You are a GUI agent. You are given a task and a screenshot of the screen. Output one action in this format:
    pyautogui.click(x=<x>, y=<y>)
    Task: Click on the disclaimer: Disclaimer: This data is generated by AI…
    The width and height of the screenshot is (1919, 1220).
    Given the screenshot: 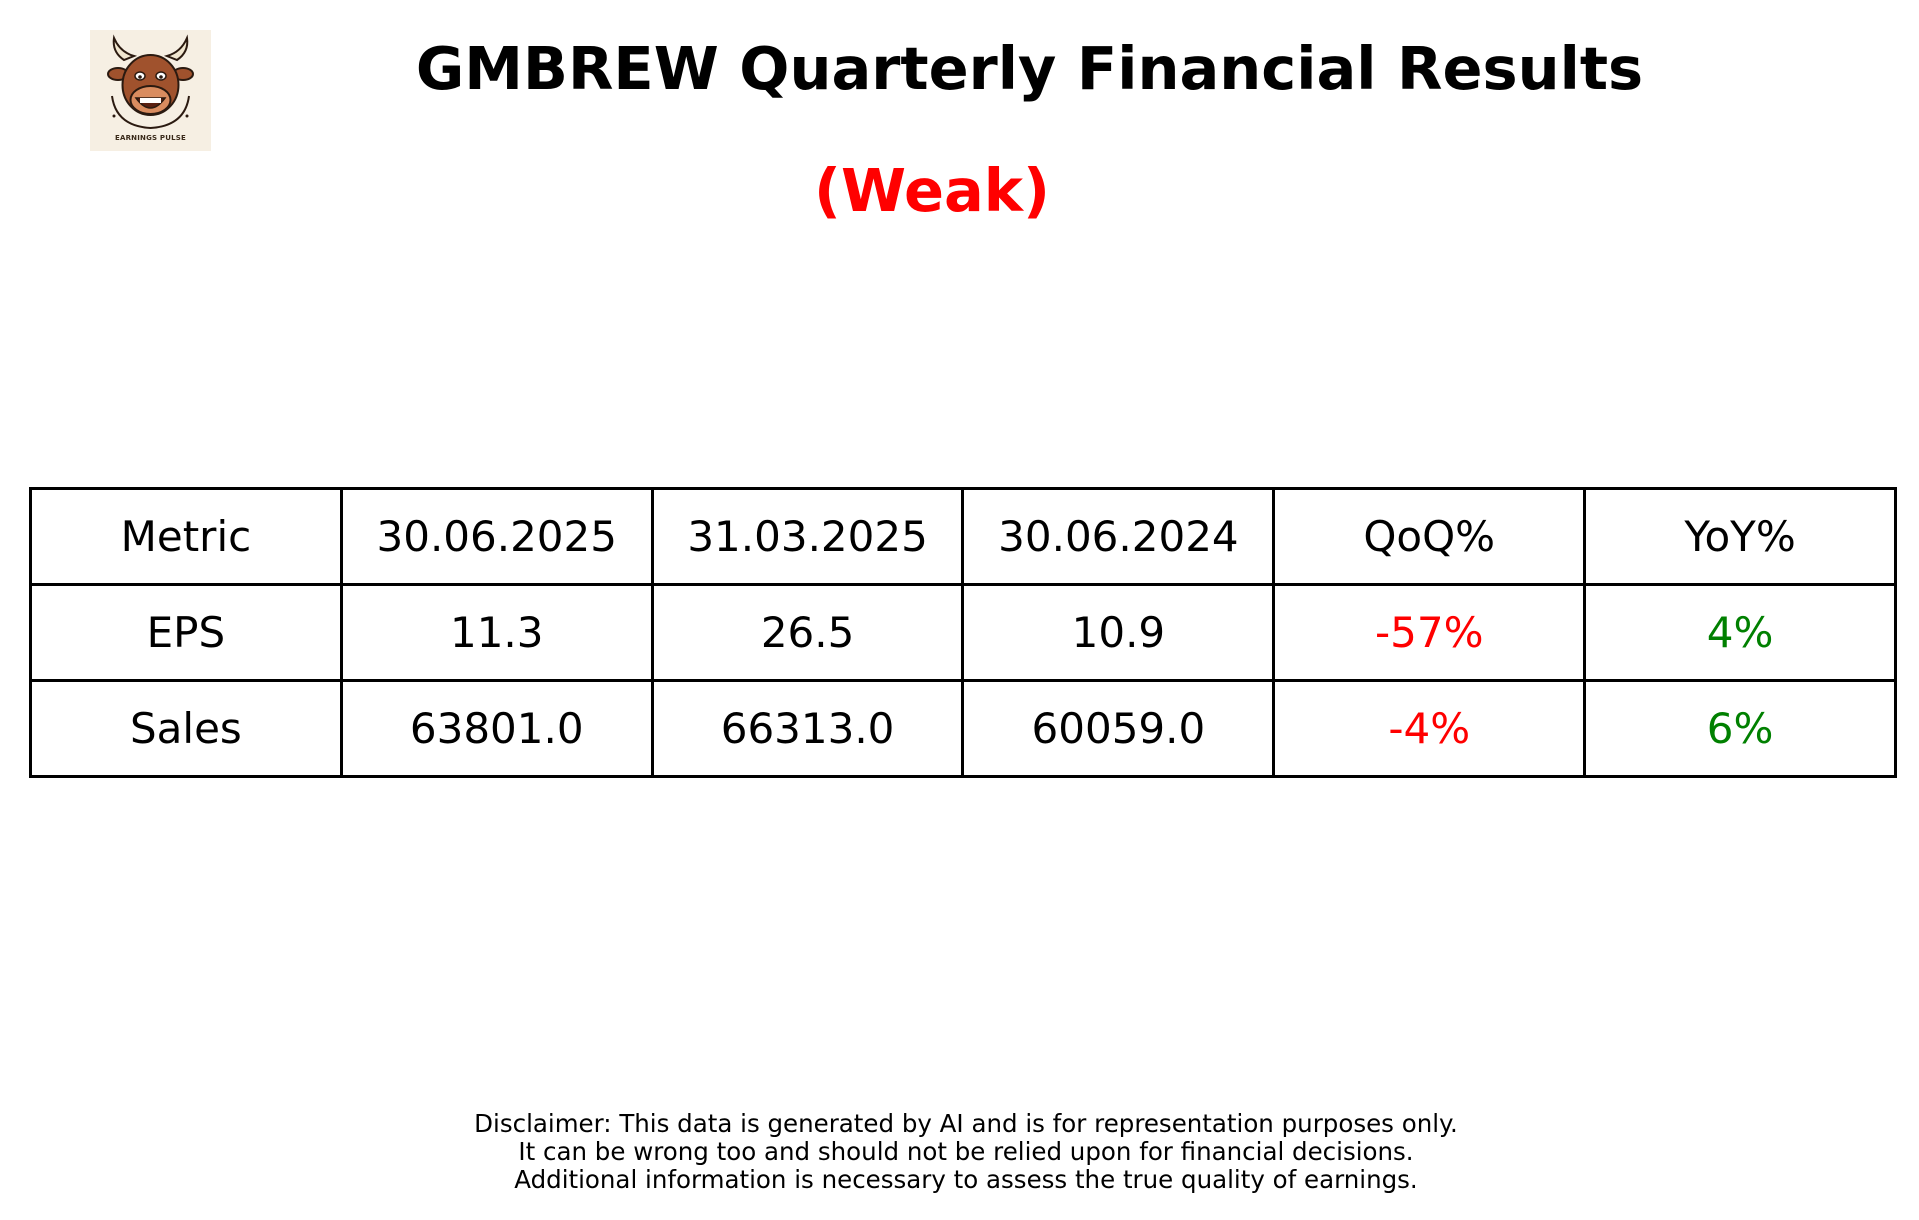 What is the action you would take?
    pyautogui.click(x=959, y=1152)
    